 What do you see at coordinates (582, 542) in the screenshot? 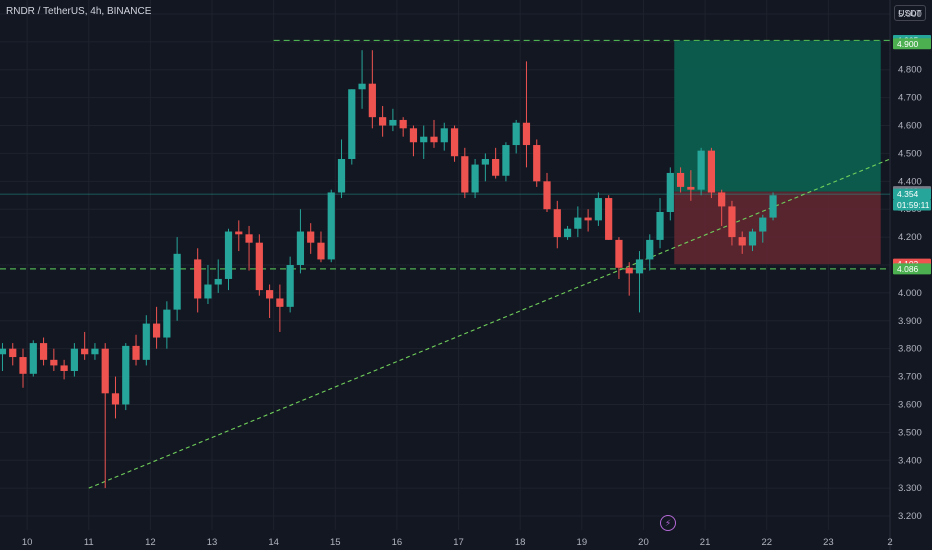
I see `x-tick-label: 19` at bounding box center [582, 542].